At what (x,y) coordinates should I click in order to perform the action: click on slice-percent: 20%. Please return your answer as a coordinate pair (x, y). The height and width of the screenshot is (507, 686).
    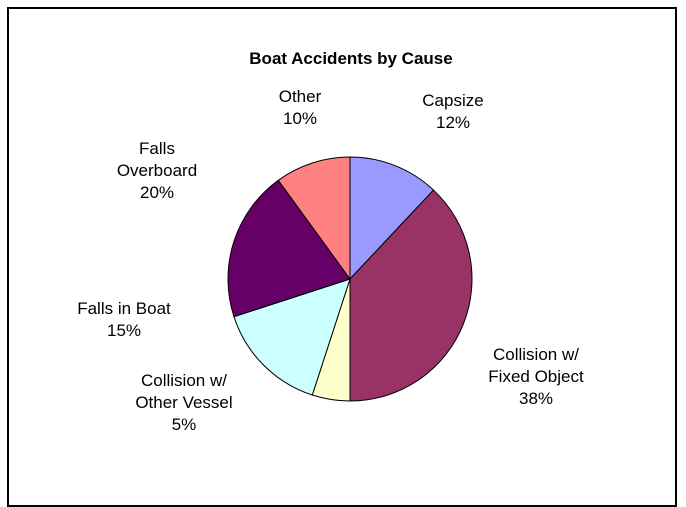
    Looking at the image, I should click on (157, 192).